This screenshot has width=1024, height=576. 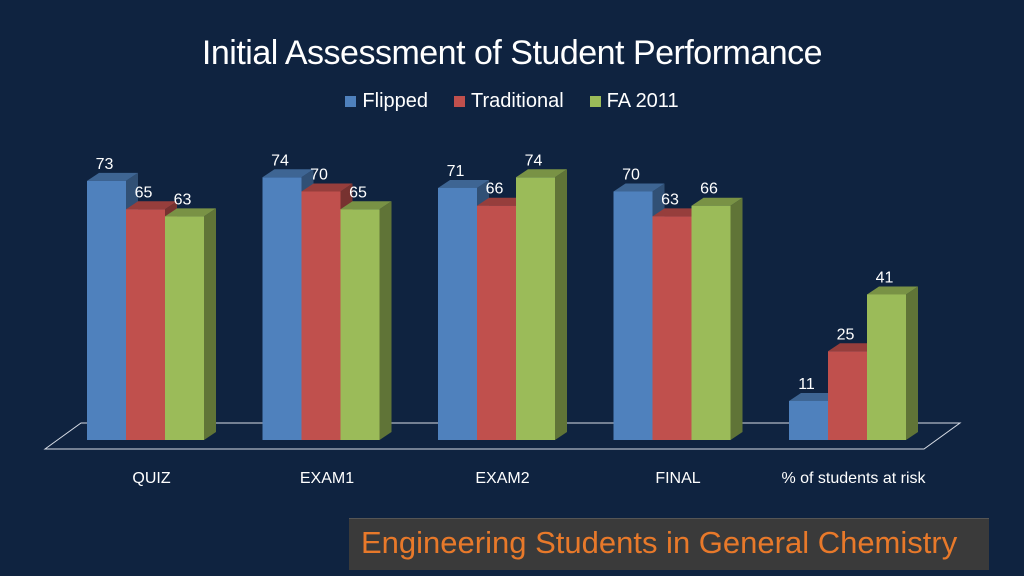 I want to click on legend-swatch-traditional, so click(x=460, y=101).